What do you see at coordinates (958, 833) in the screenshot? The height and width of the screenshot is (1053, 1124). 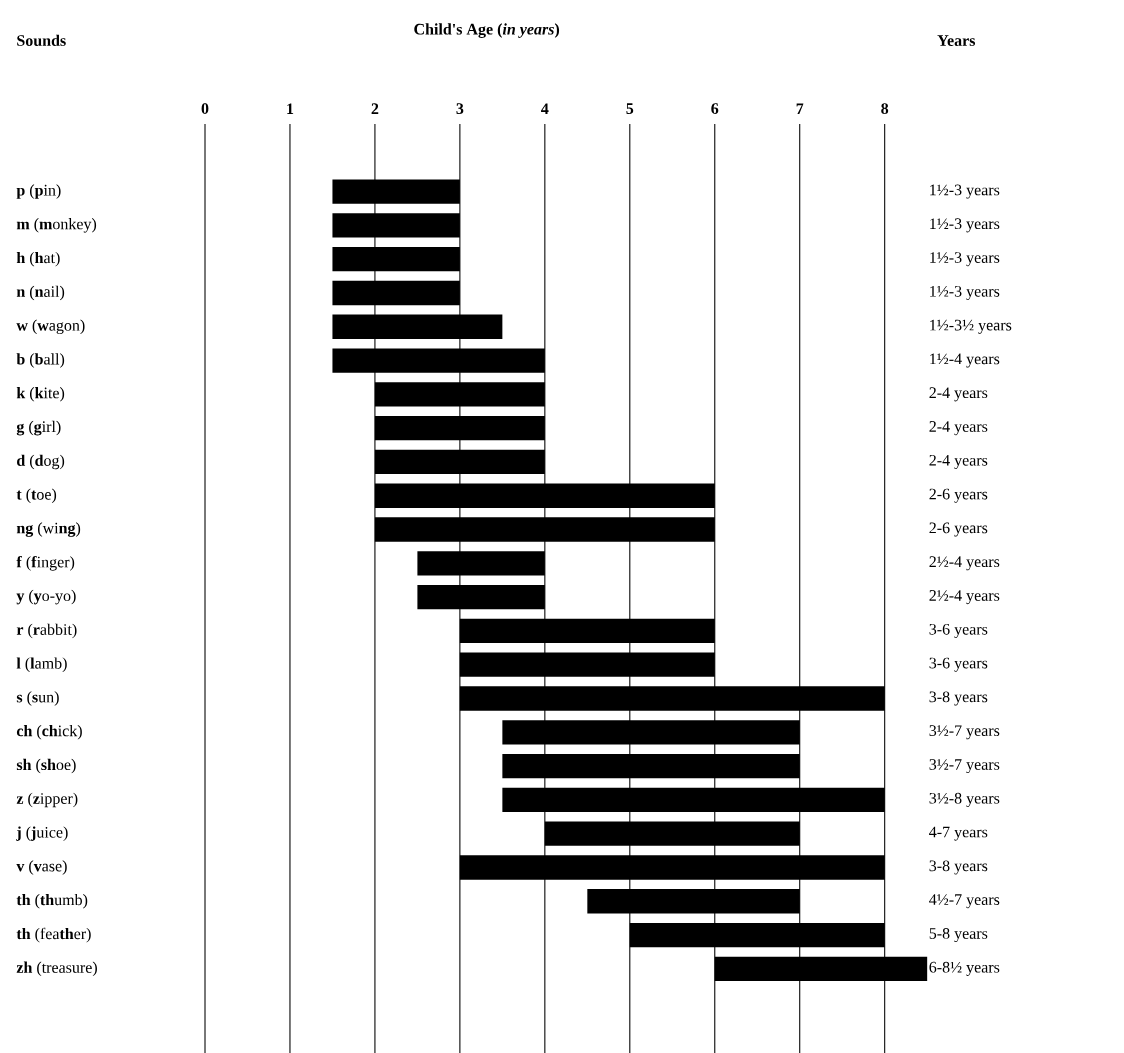 I see `text: 4-7 years` at bounding box center [958, 833].